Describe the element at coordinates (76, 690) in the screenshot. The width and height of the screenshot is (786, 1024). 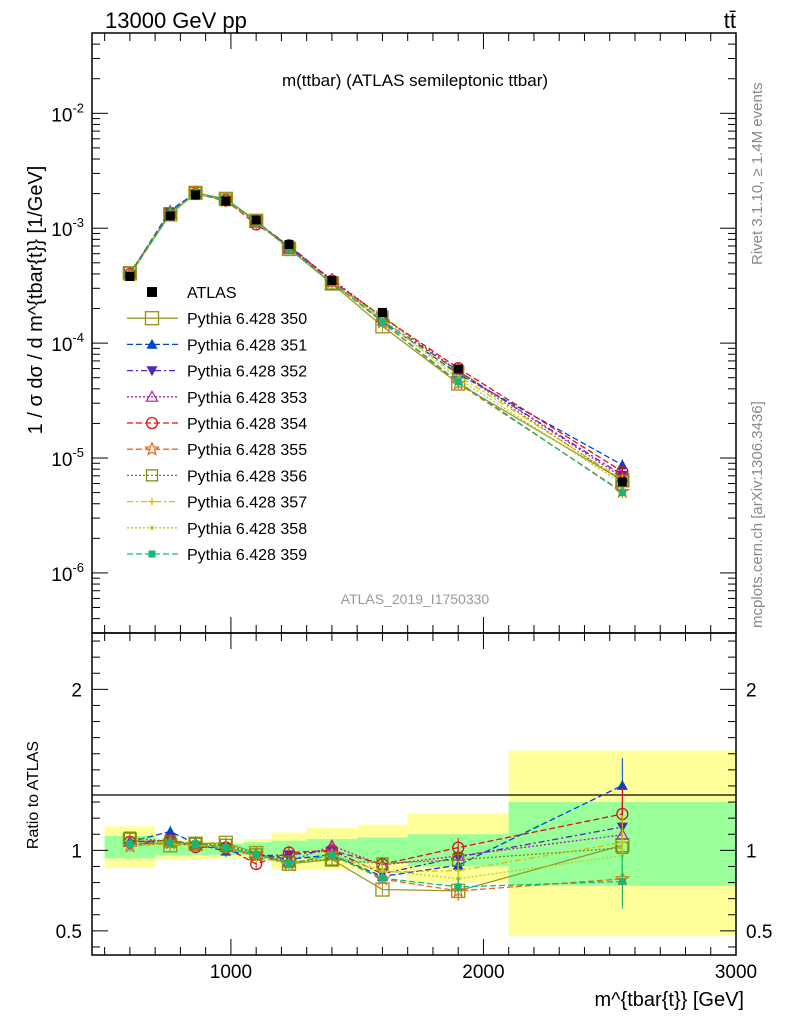
I see `ratio-ytick-label-2: 2` at that location.